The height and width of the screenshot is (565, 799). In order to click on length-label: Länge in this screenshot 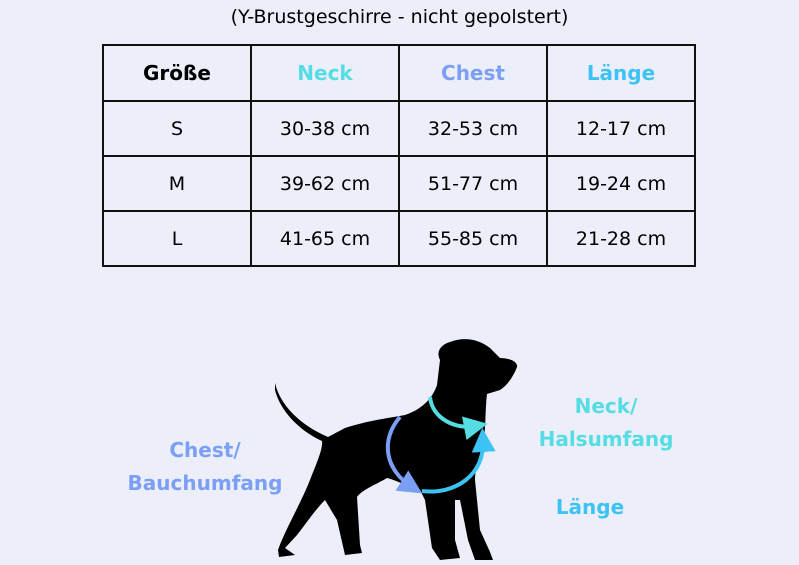, I will do `click(590, 507)`.